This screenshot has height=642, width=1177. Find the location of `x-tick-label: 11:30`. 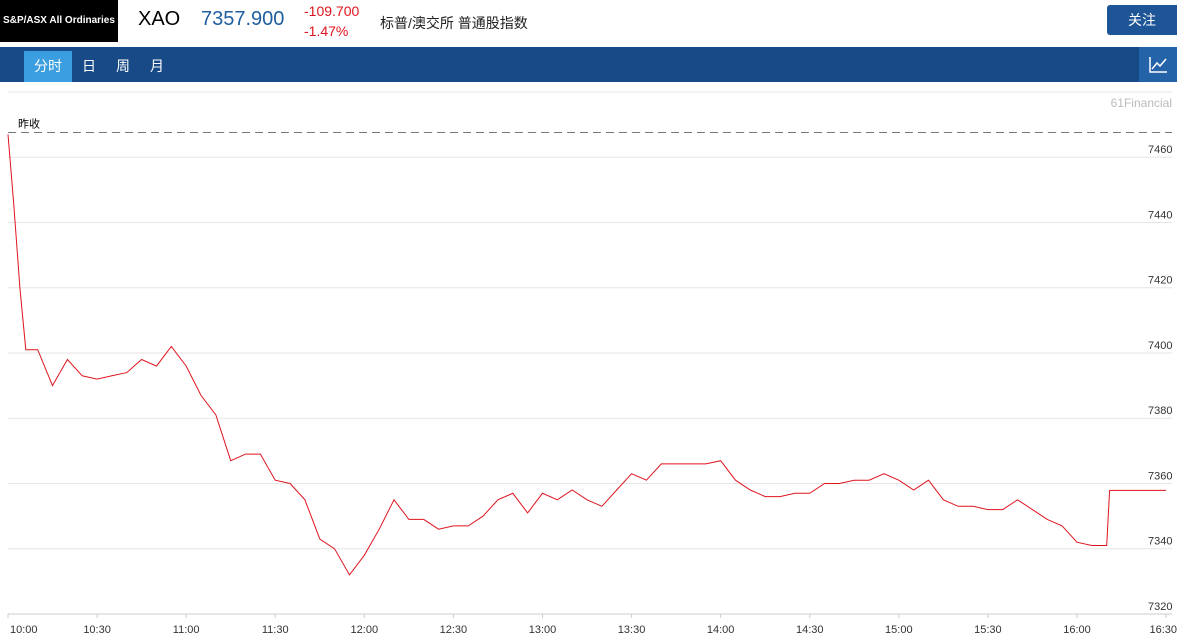

x-tick-label: 11:30 is located at coordinates (275, 630).